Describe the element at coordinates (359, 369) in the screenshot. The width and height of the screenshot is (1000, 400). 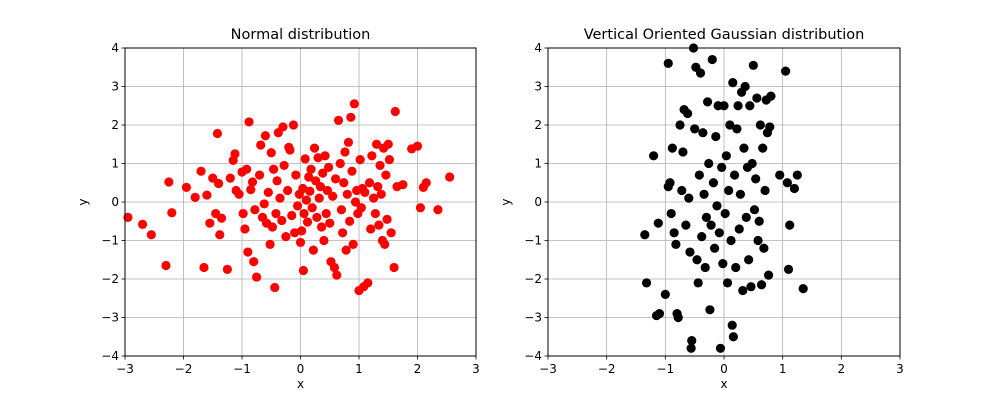
I see `x-tick-label: 1` at that location.